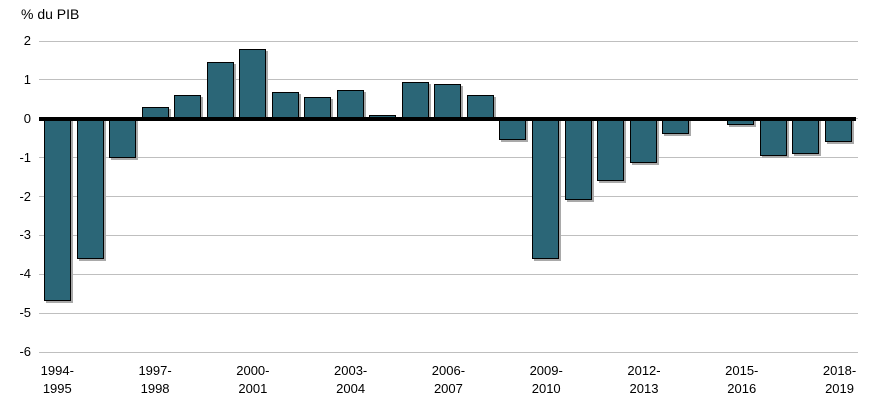 The width and height of the screenshot is (871, 418). What do you see at coordinates (578, 159) in the screenshot?
I see `bar-2010-2011` at bounding box center [578, 159].